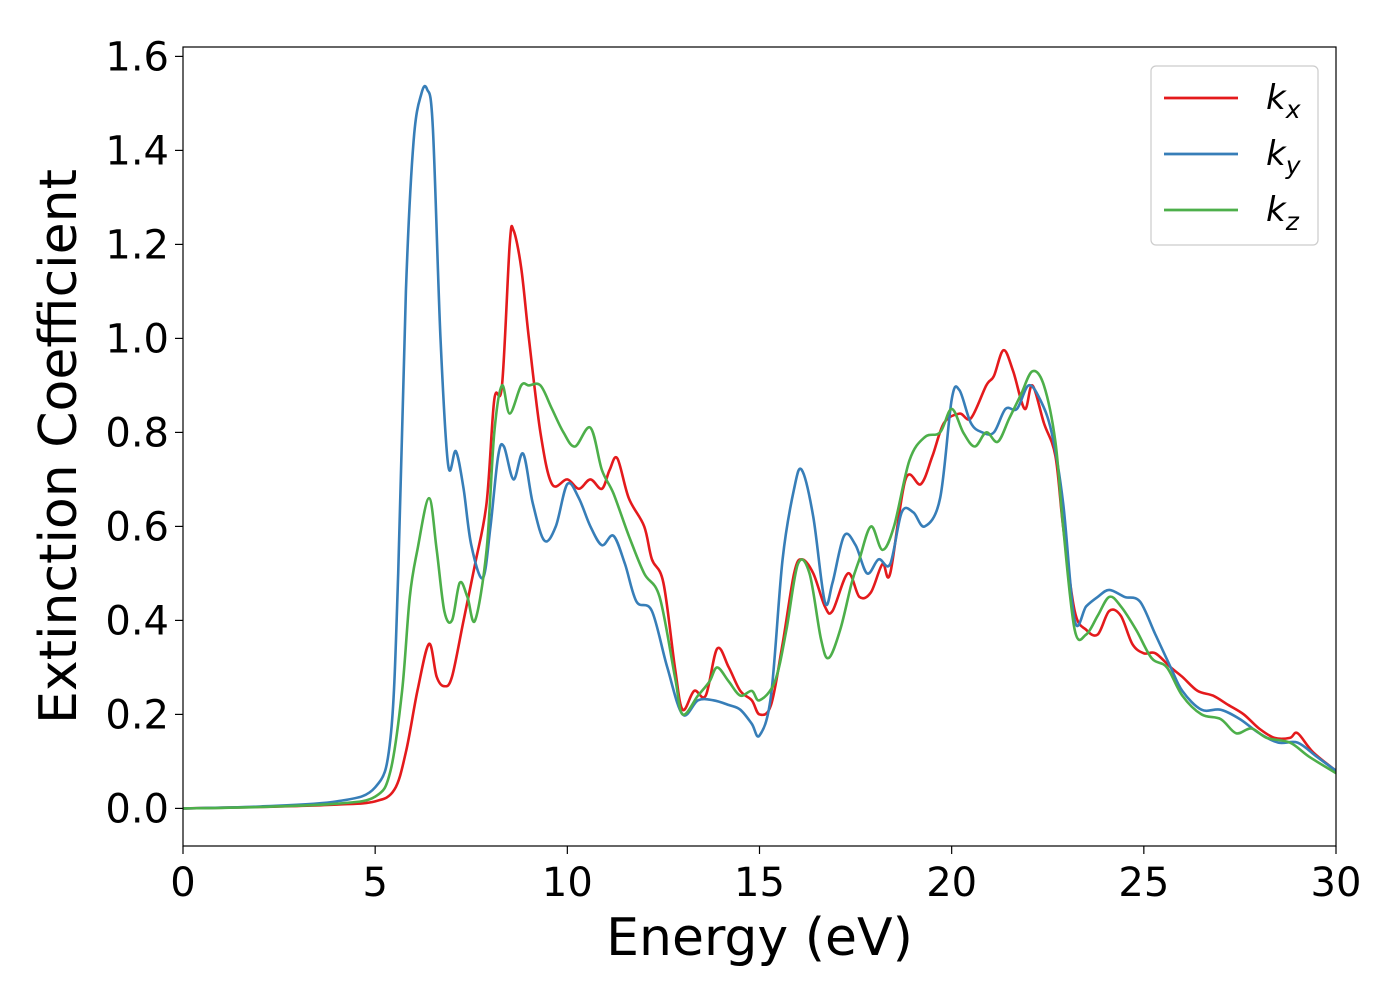  Describe the element at coordinates (137, 433) in the screenshot. I see `y-tick-label: 0.8` at that location.